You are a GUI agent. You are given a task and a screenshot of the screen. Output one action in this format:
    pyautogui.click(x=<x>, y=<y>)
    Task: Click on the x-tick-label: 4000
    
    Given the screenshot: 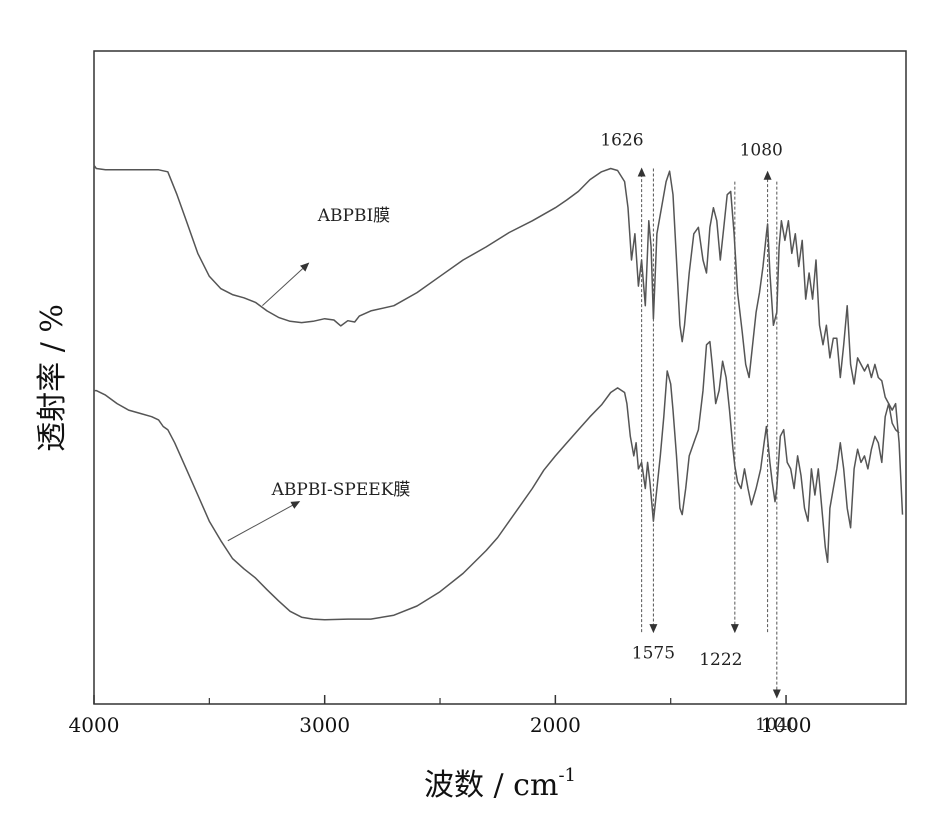 What is the action you would take?
    pyautogui.click(x=94, y=725)
    